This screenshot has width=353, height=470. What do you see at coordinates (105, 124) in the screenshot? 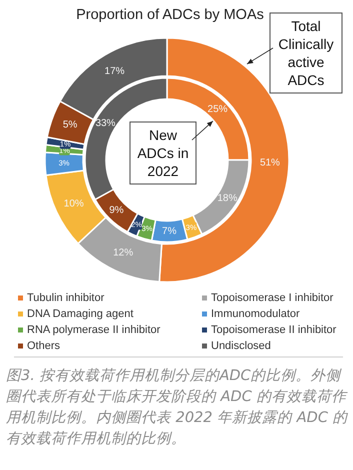
I see `data-label: 33%` at bounding box center [105, 124].